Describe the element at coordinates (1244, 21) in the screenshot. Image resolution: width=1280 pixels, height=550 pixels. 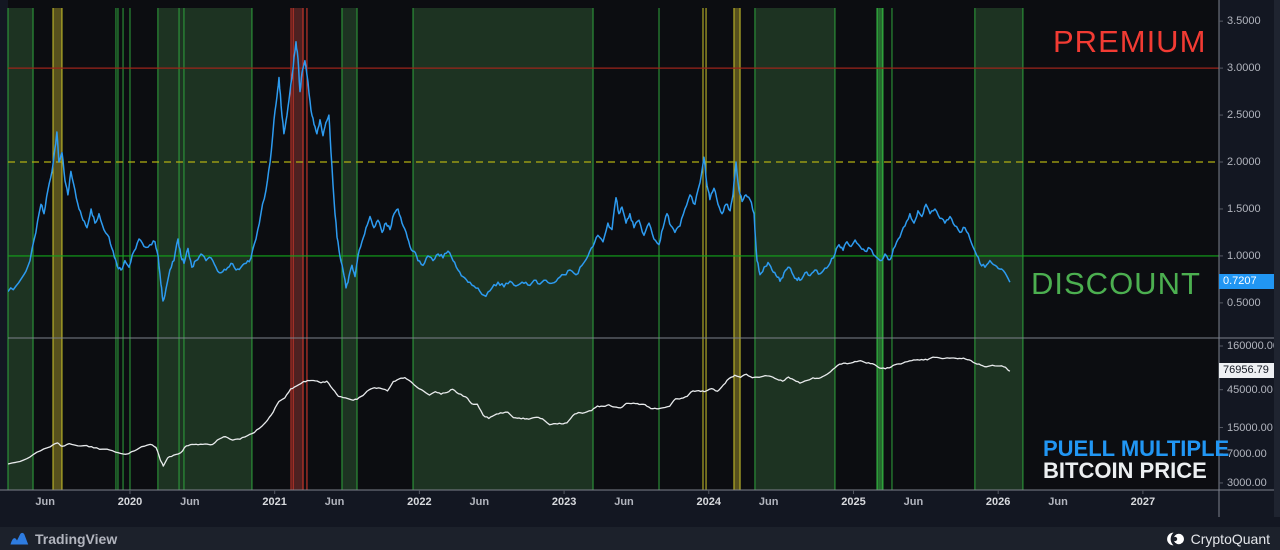
I see `y-tick-label: 3.5000` at that location.